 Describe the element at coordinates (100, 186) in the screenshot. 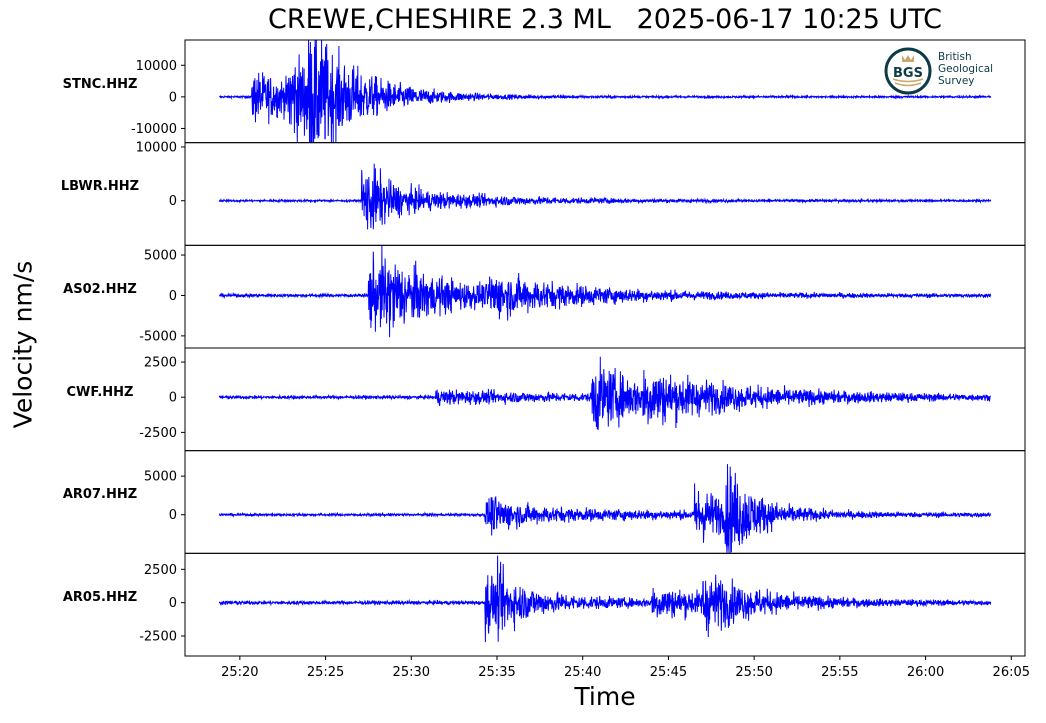

I see `station-label-lbwr: LBWR.HHZ` at that location.